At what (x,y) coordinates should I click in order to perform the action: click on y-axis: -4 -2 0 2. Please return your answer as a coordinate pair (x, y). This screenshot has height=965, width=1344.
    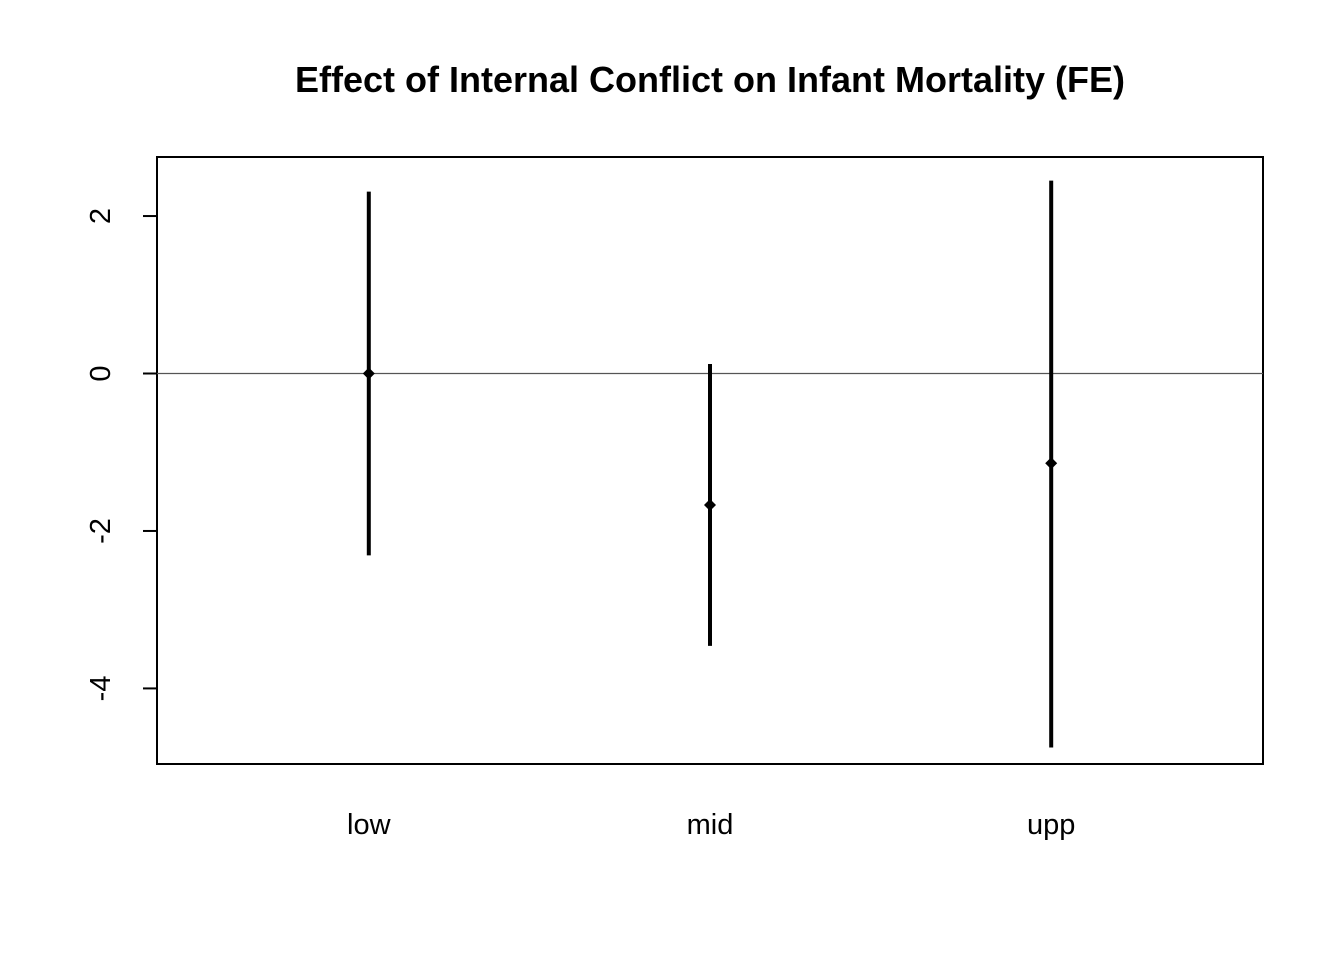
    Looking at the image, I should click on (121, 454).